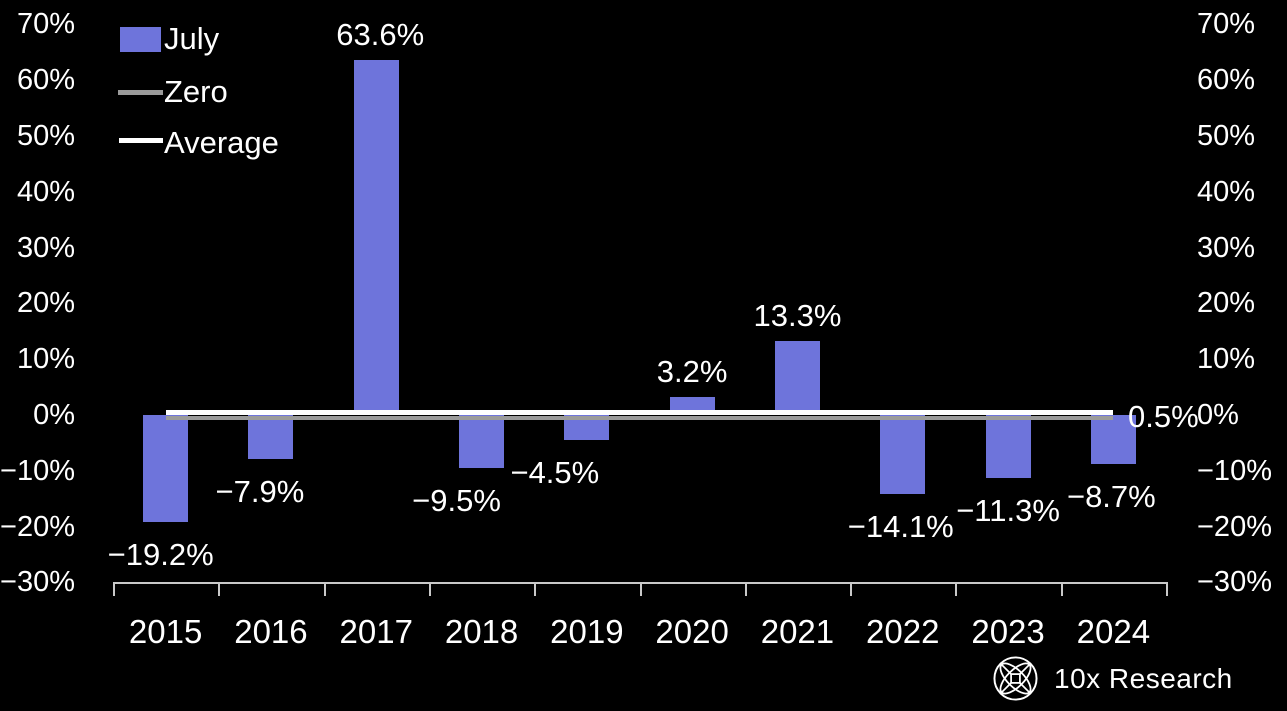  I want to click on y-tick-left-0%: 0%, so click(54, 415).